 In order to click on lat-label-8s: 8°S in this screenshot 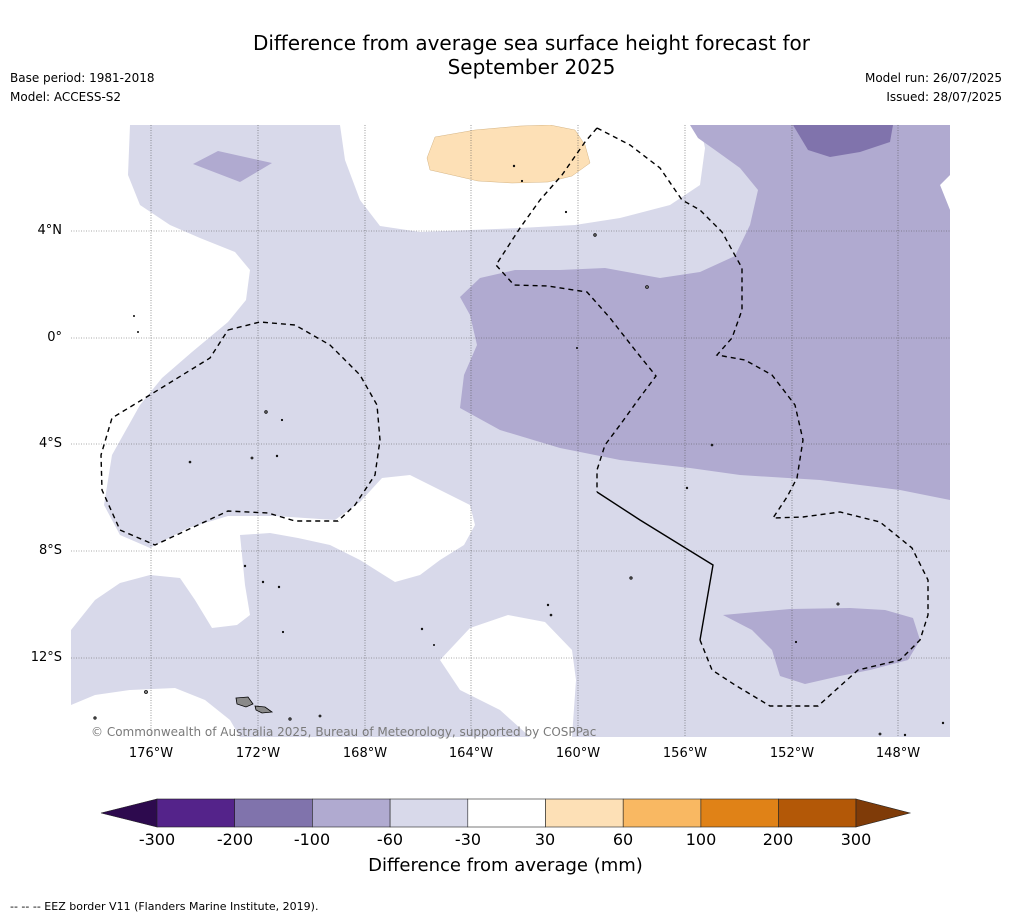, I will do `click(50, 550)`.